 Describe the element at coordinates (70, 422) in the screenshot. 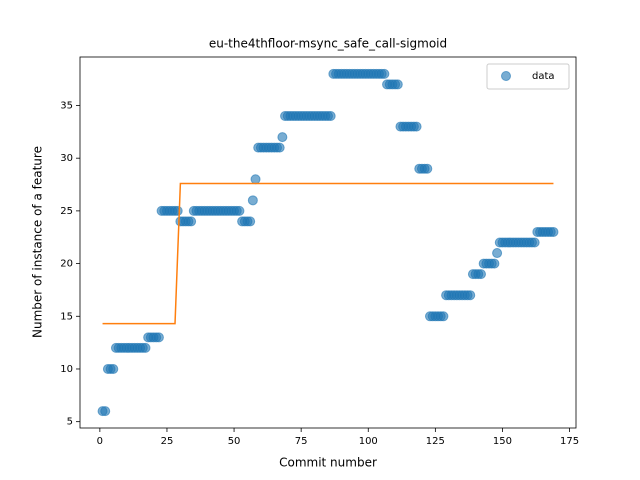

I see `y-tick-label: 5` at that location.